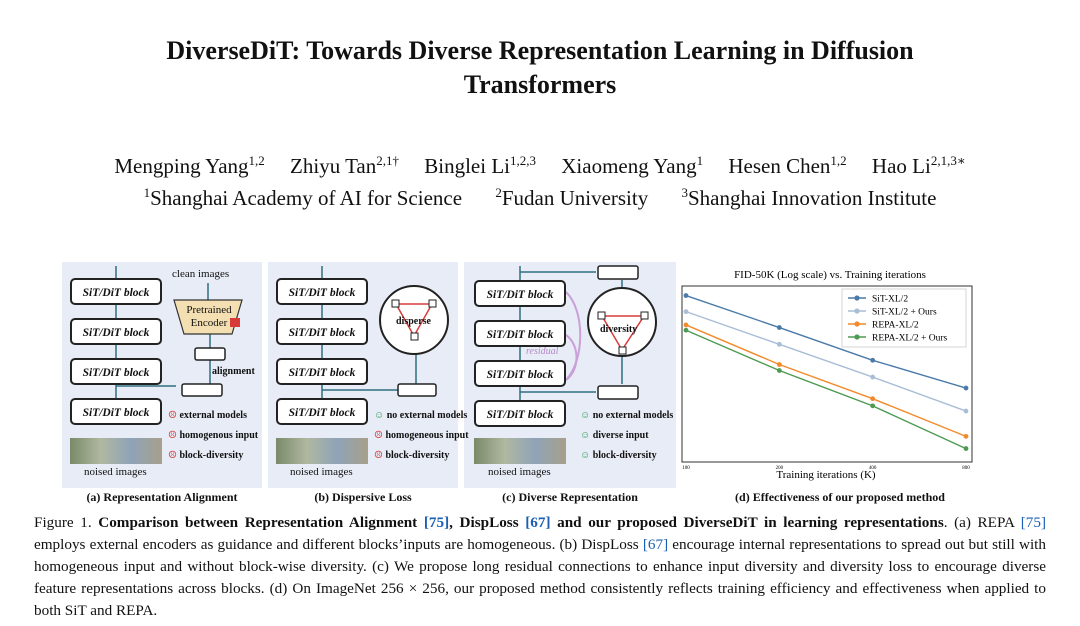 The image size is (1080, 626). Describe the element at coordinates (918, 165) in the screenshot. I see `author: Hao Li2,1,3∗` at that location.